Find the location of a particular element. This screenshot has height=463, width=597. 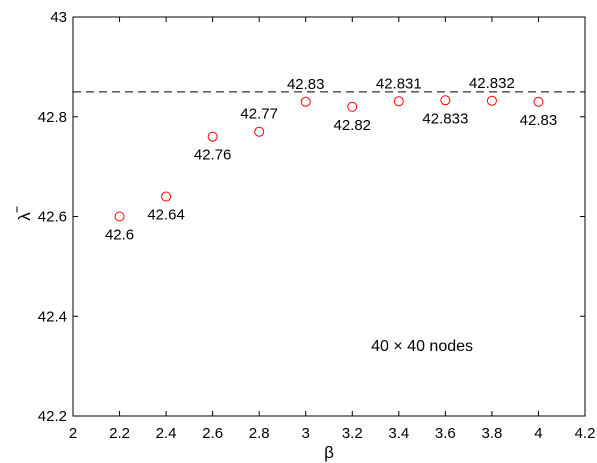

data-label: 42.832 is located at coordinates (492, 83).